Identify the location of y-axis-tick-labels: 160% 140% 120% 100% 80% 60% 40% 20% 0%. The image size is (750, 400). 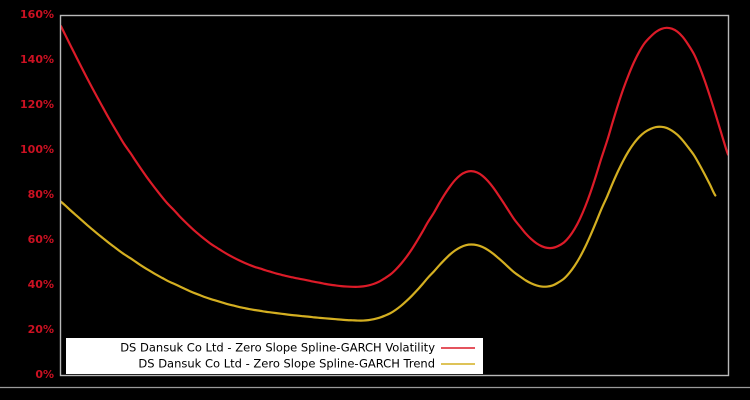
(37, 194).